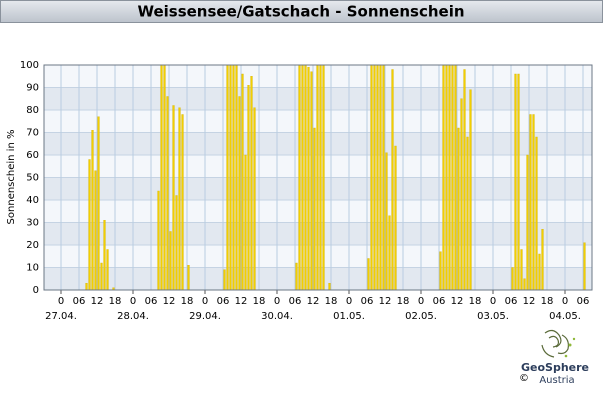 The image size is (603, 404). Describe the element at coordinates (133, 316) in the screenshot. I see `date-label: 28.04.` at that location.